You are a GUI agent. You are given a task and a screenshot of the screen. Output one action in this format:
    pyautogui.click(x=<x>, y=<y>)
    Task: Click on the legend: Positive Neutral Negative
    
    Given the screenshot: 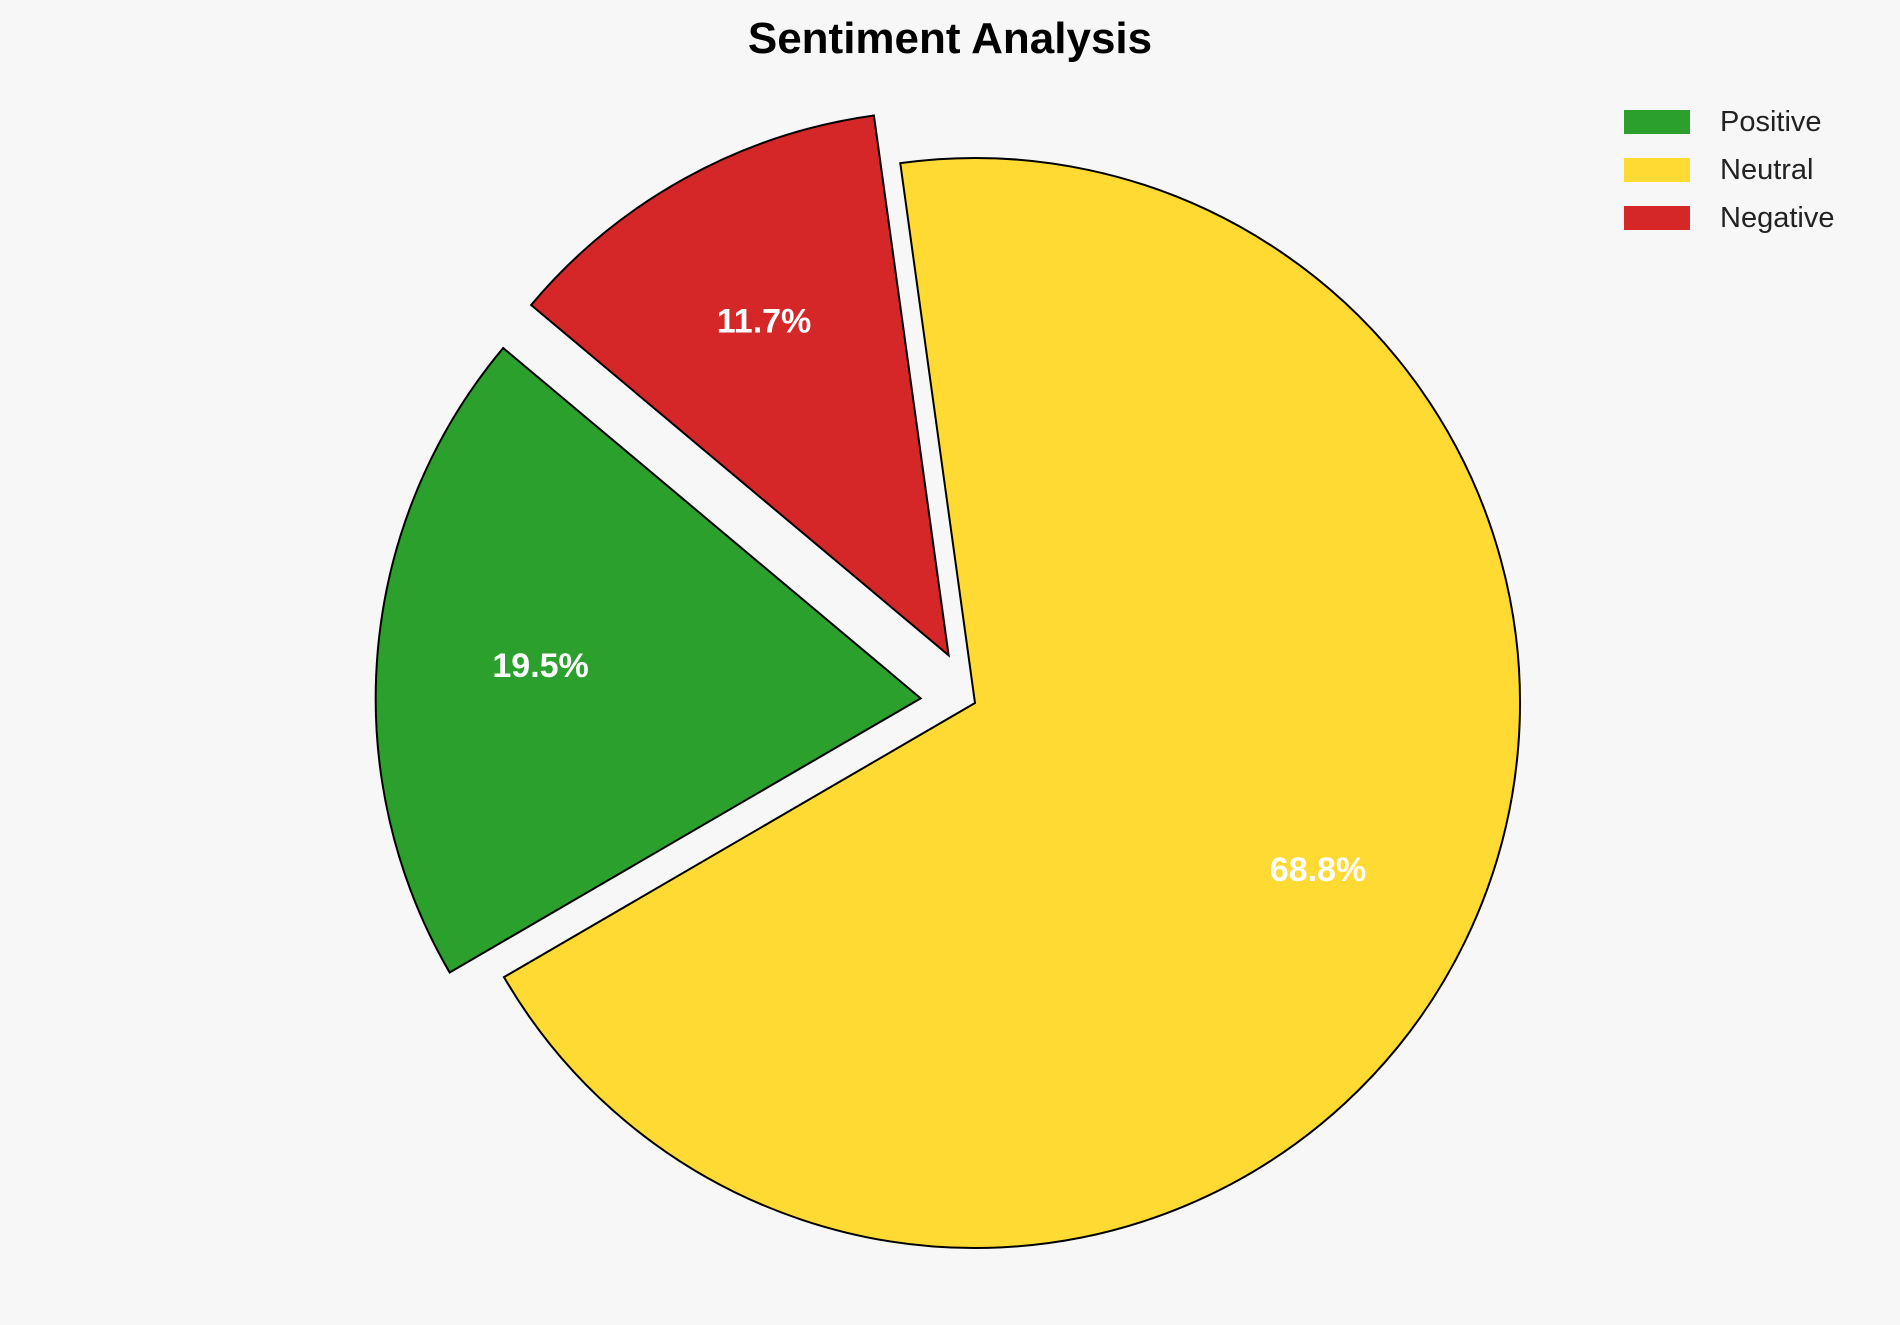 What is the action you would take?
    pyautogui.click(x=1729, y=170)
    